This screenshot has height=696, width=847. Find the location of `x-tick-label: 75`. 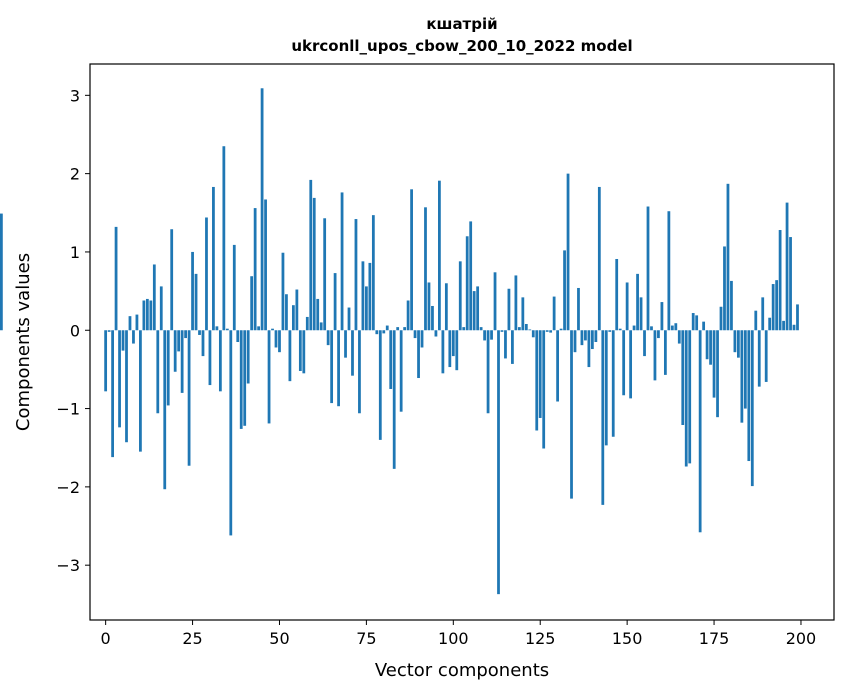

x-tick-label: 75 is located at coordinates (366, 638).